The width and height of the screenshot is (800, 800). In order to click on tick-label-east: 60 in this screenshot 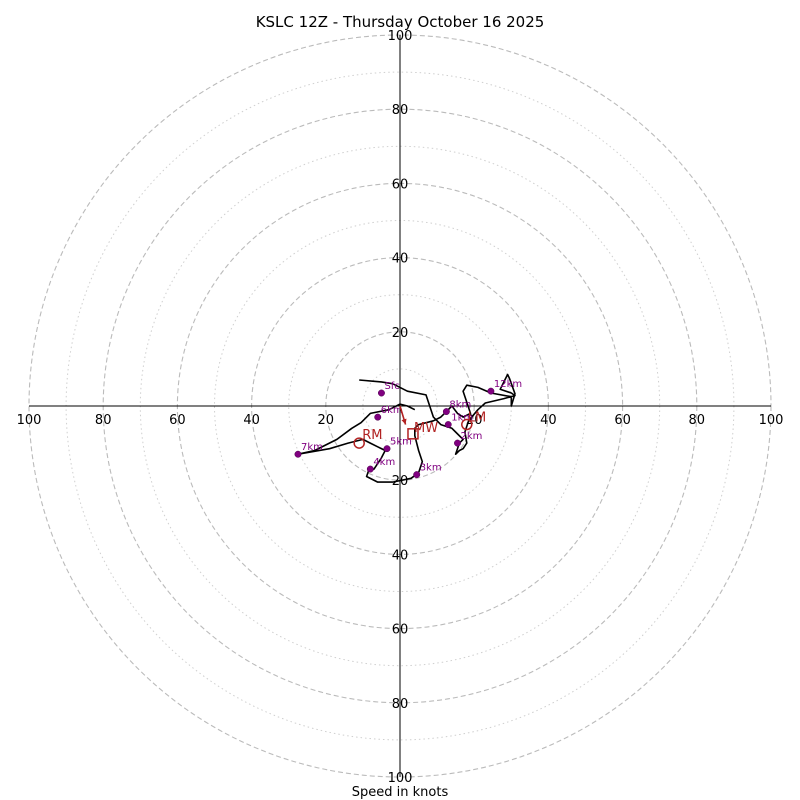, I will do `click(622, 420)`.